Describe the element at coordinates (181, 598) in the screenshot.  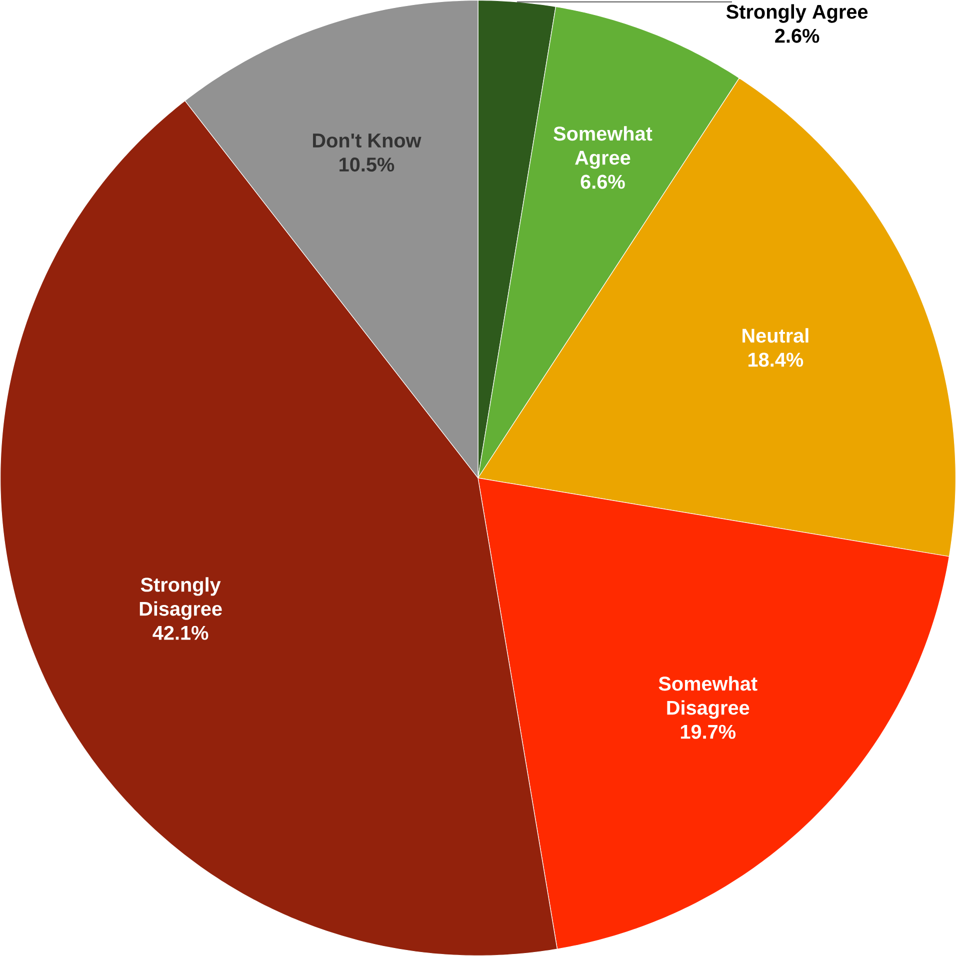
I see `slice-label: Strongly Disagree` at that location.